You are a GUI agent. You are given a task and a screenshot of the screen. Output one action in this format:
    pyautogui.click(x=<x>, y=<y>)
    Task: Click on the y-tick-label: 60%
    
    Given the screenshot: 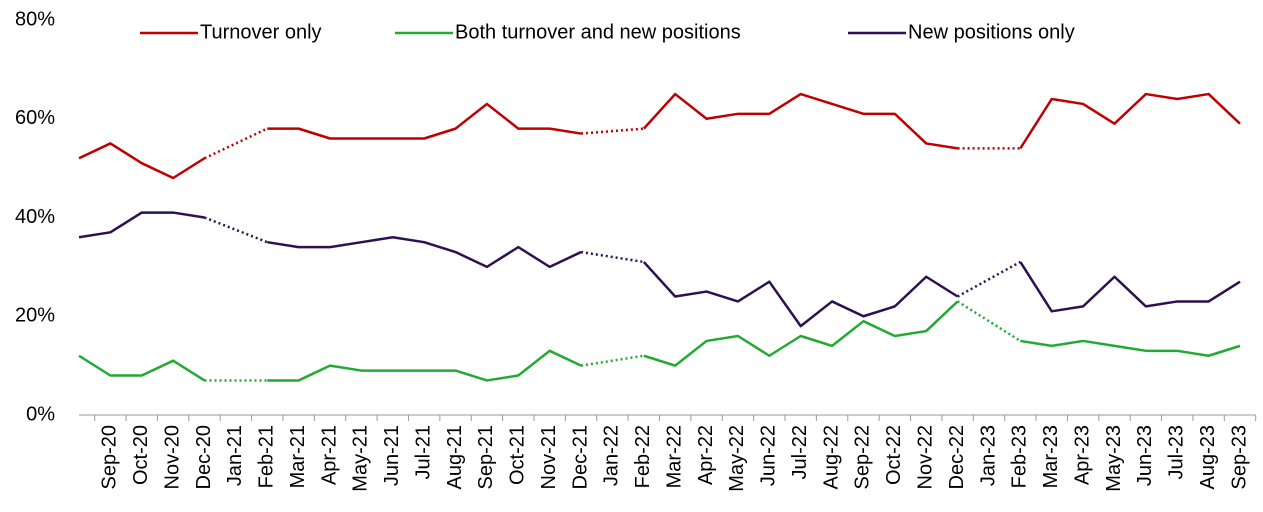 What is the action you would take?
    pyautogui.click(x=35, y=118)
    